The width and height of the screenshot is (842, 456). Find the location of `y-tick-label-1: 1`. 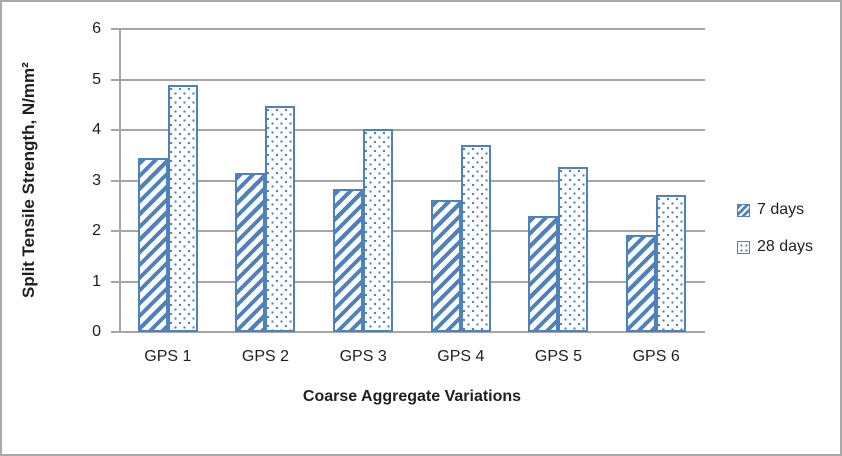

y-tick-label-1: 1 is located at coordinates (96, 281).